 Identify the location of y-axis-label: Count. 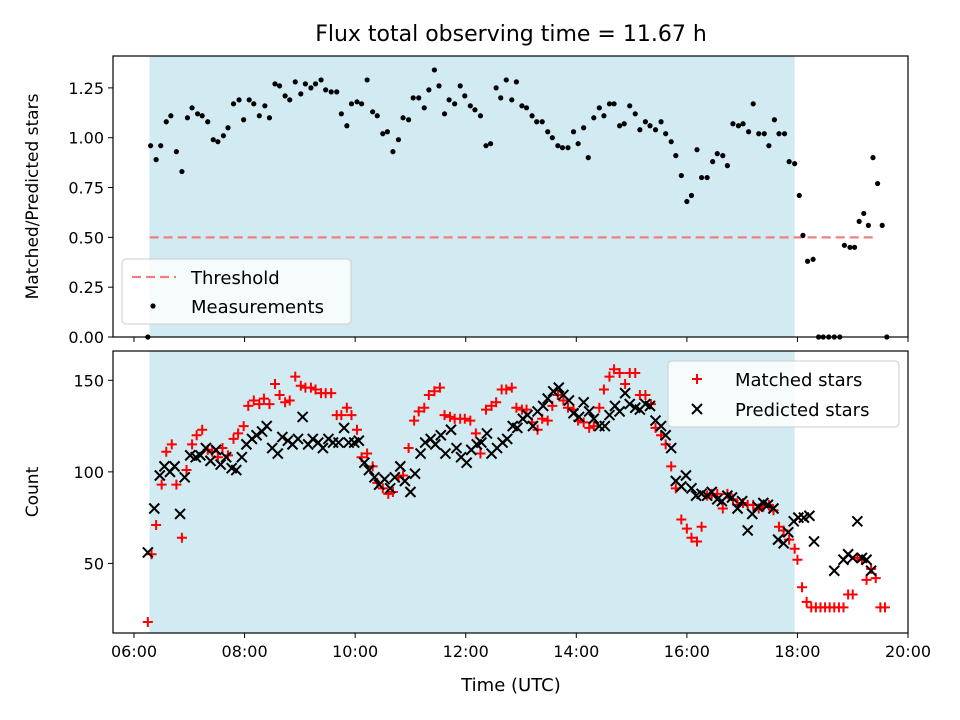
(33, 491).